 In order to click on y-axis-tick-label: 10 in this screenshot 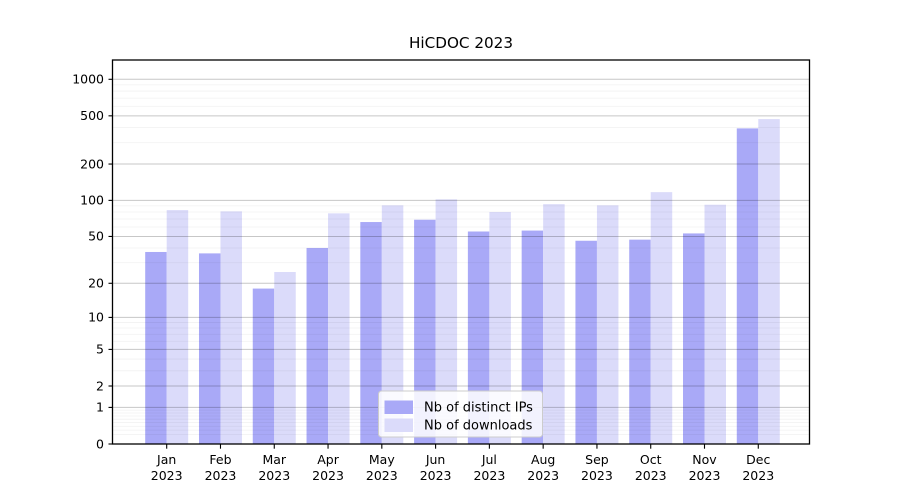, I will do `click(96, 317)`.